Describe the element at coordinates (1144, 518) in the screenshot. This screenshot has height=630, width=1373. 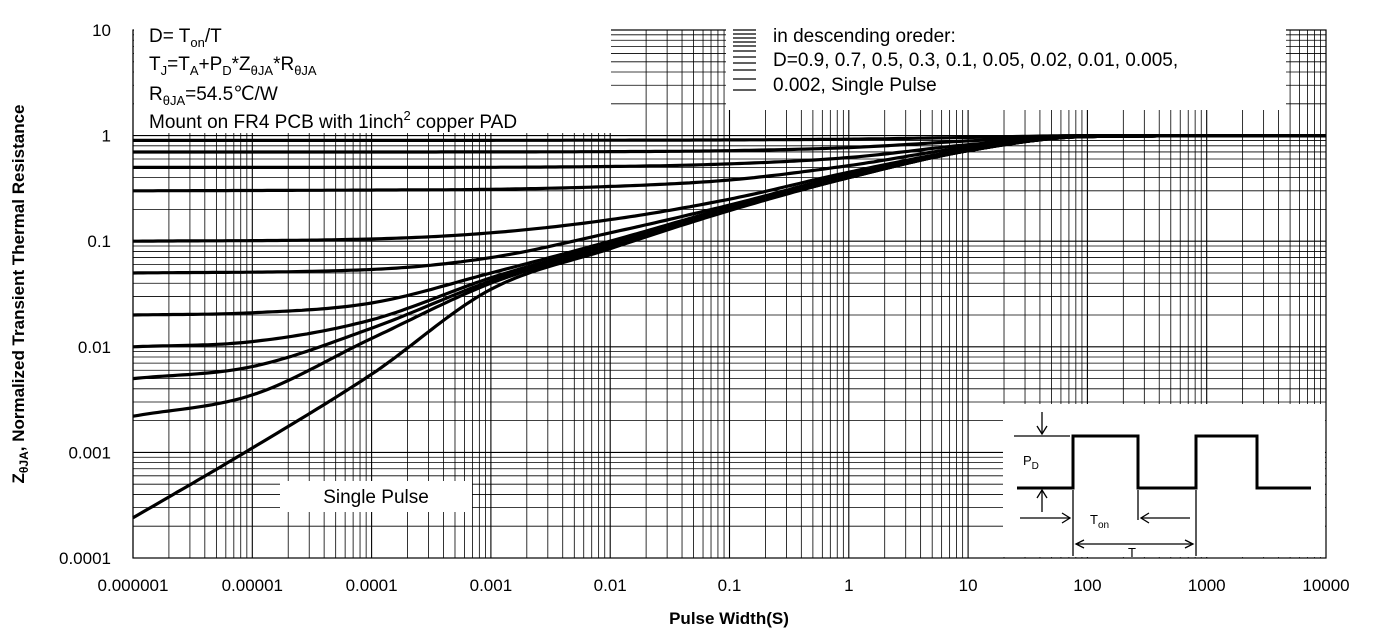
I see `ton-right-arrowhead` at that location.